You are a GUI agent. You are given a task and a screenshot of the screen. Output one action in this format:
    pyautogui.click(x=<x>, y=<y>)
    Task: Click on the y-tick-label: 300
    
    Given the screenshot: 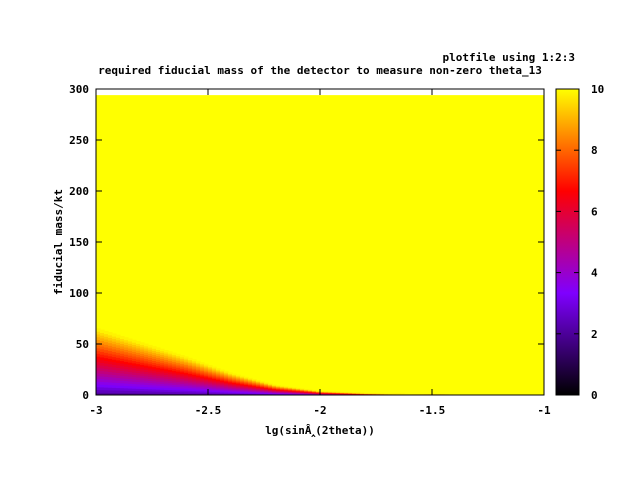 What is the action you would take?
    pyautogui.click(x=79, y=89)
    